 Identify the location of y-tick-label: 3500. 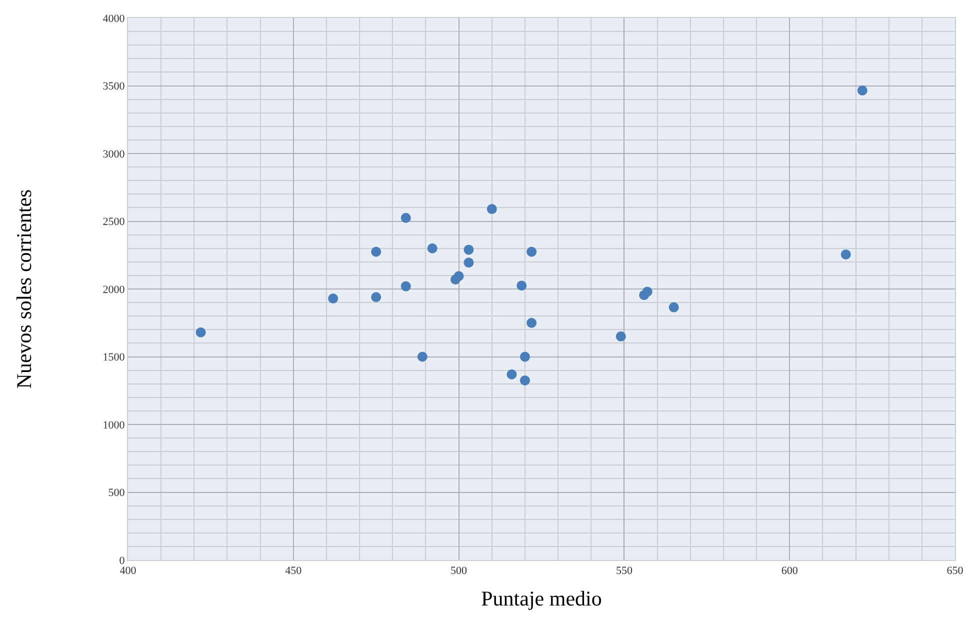
(114, 86).